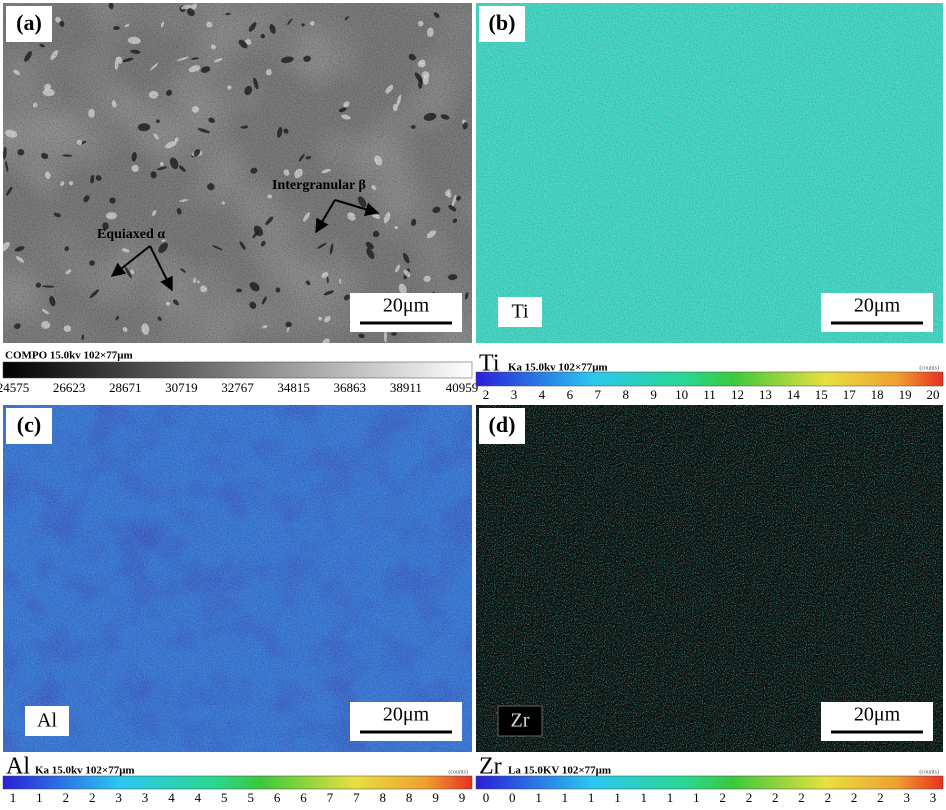  Describe the element at coordinates (520, 312) in the screenshot. I see `element-label: Ti` at that location.